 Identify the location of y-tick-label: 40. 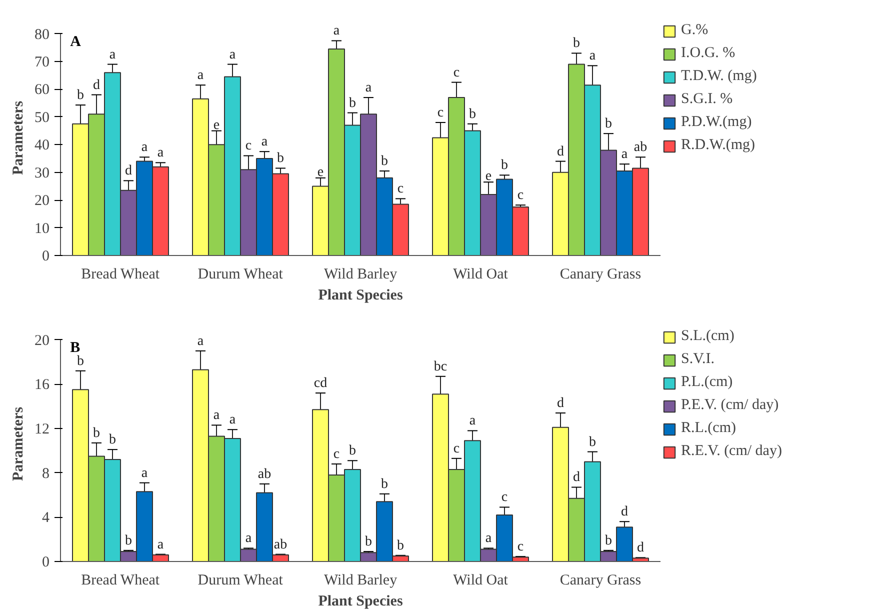
(42, 146).